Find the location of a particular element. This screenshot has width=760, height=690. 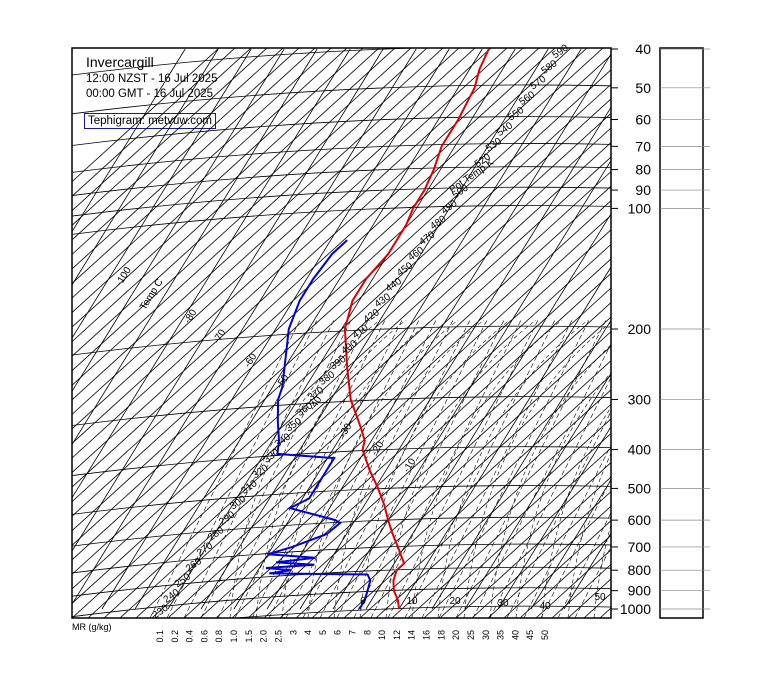

station-title: Invercargill is located at coordinates (120, 62).